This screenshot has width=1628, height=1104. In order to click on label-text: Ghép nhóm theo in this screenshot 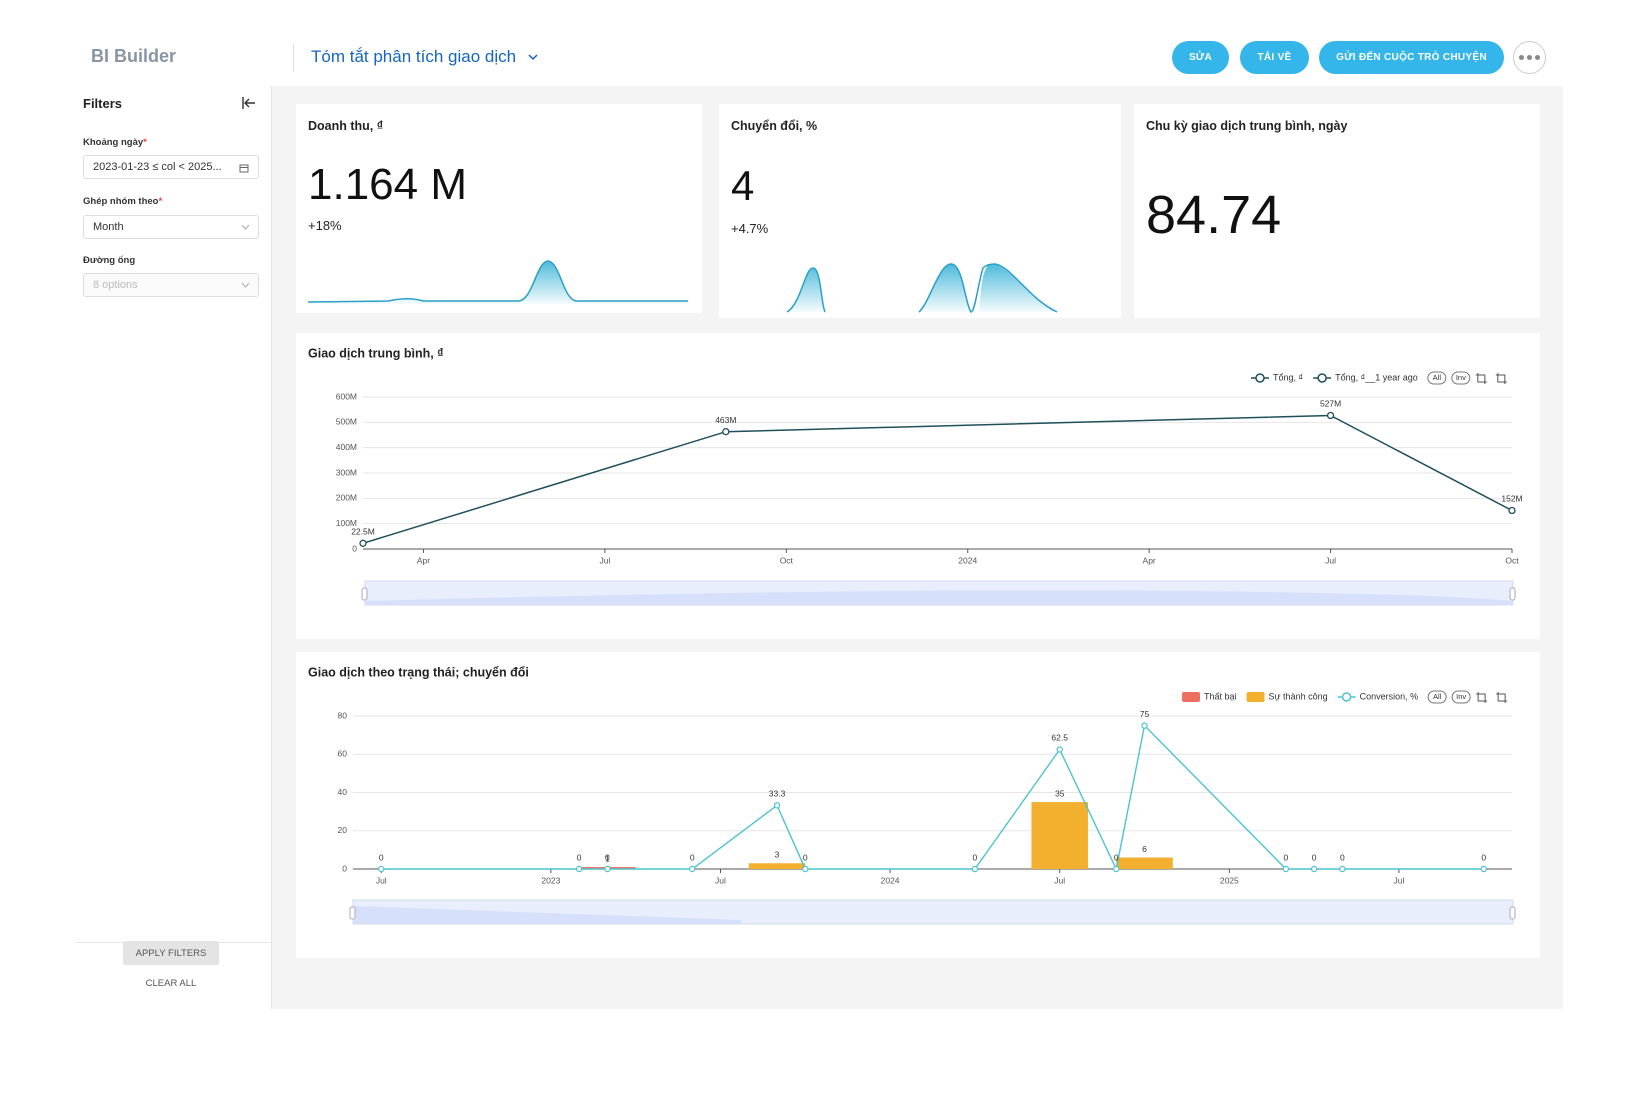, I will do `click(121, 201)`.